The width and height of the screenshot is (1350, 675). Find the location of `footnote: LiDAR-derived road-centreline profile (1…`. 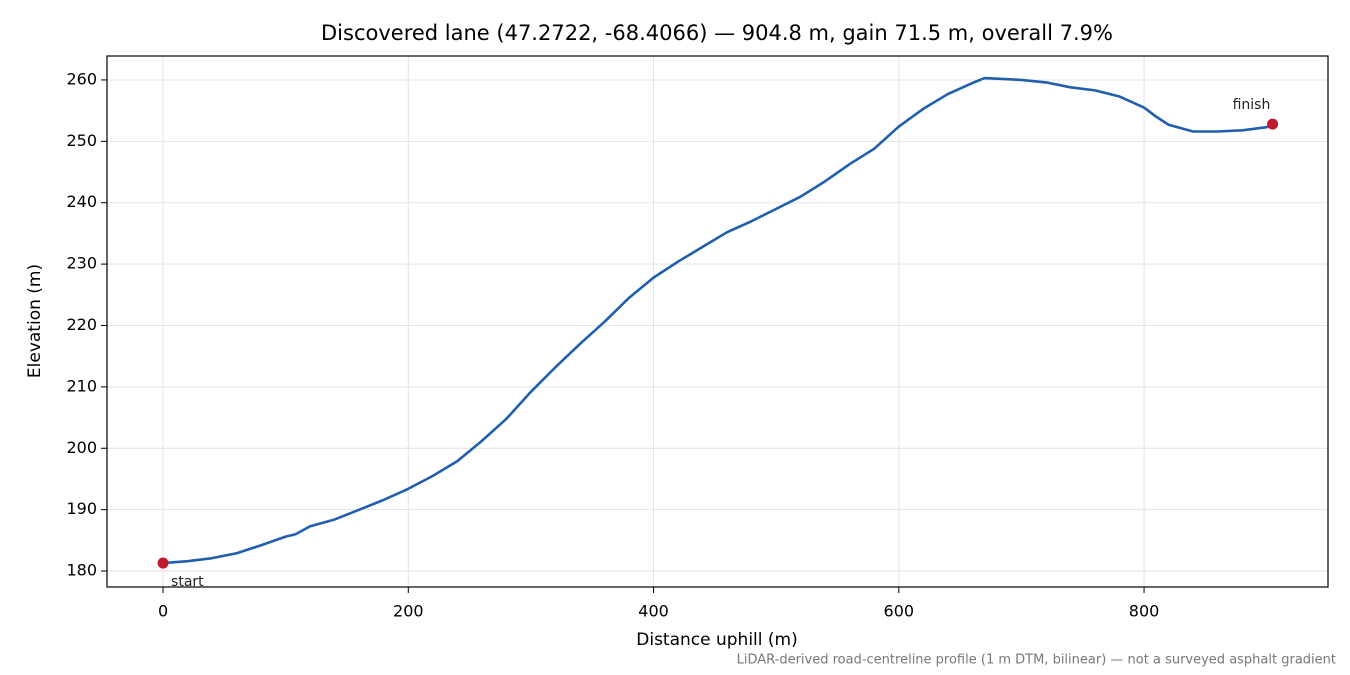

footnote: LiDAR-derived road-centreline profile (1… is located at coordinates (1036, 660).